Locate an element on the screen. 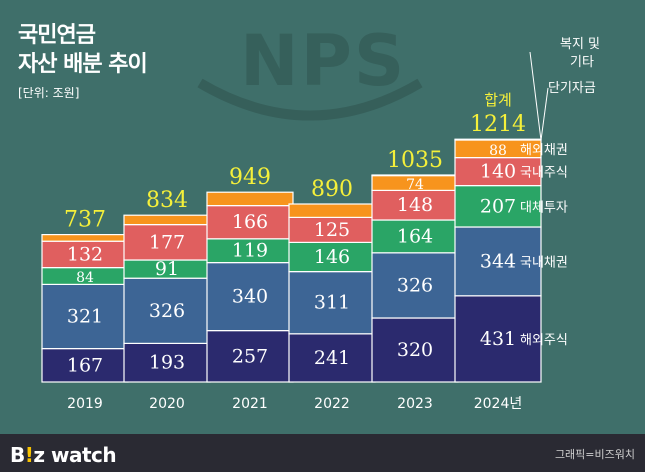 The width and height of the screenshot is (645, 472). data-label: 193 is located at coordinates (167, 363).